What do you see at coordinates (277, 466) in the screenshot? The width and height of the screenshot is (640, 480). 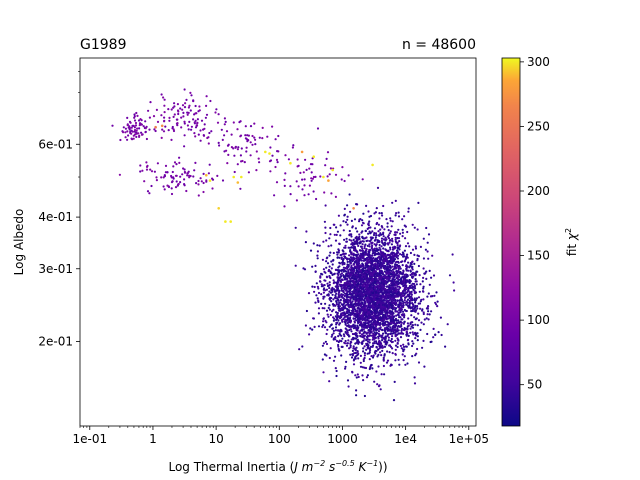 I see `x-axis-label: Log Thermal Inertia (J m−2 s−0.5 K−1))` at bounding box center [277, 466].